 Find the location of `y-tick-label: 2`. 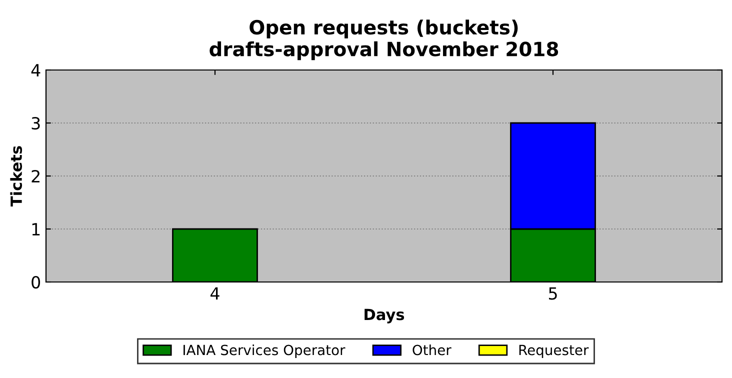

y-tick-label: 2 is located at coordinates (36, 176).